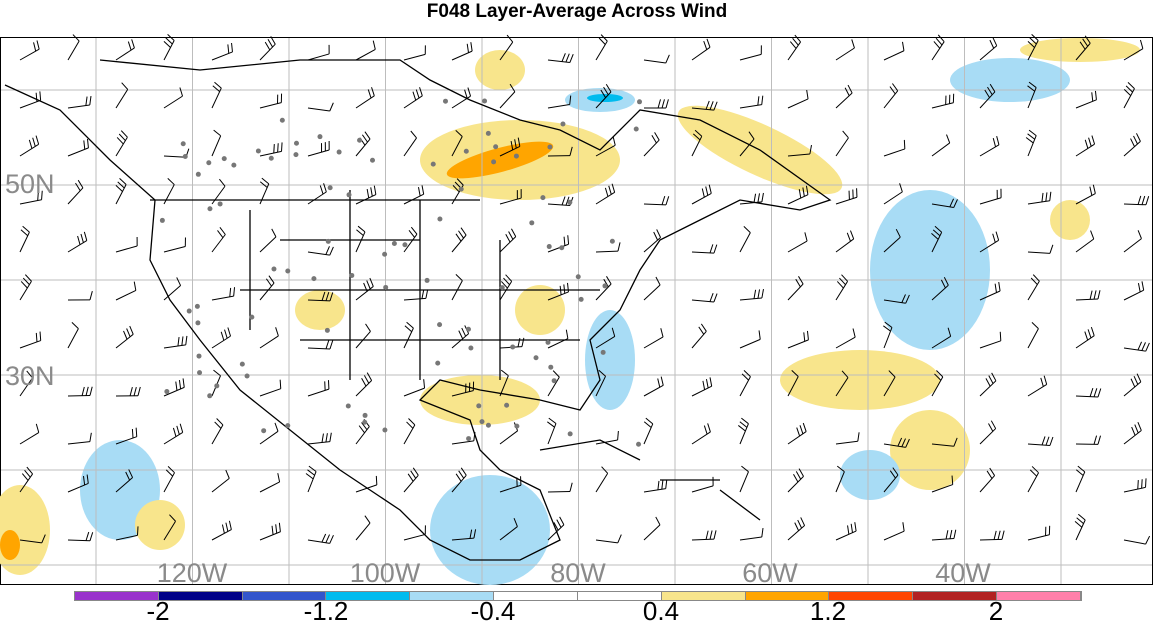 This screenshot has width=1154, height=627. Describe the element at coordinates (326, 611) in the screenshot. I see `colorbar-label: -1.2` at that location.